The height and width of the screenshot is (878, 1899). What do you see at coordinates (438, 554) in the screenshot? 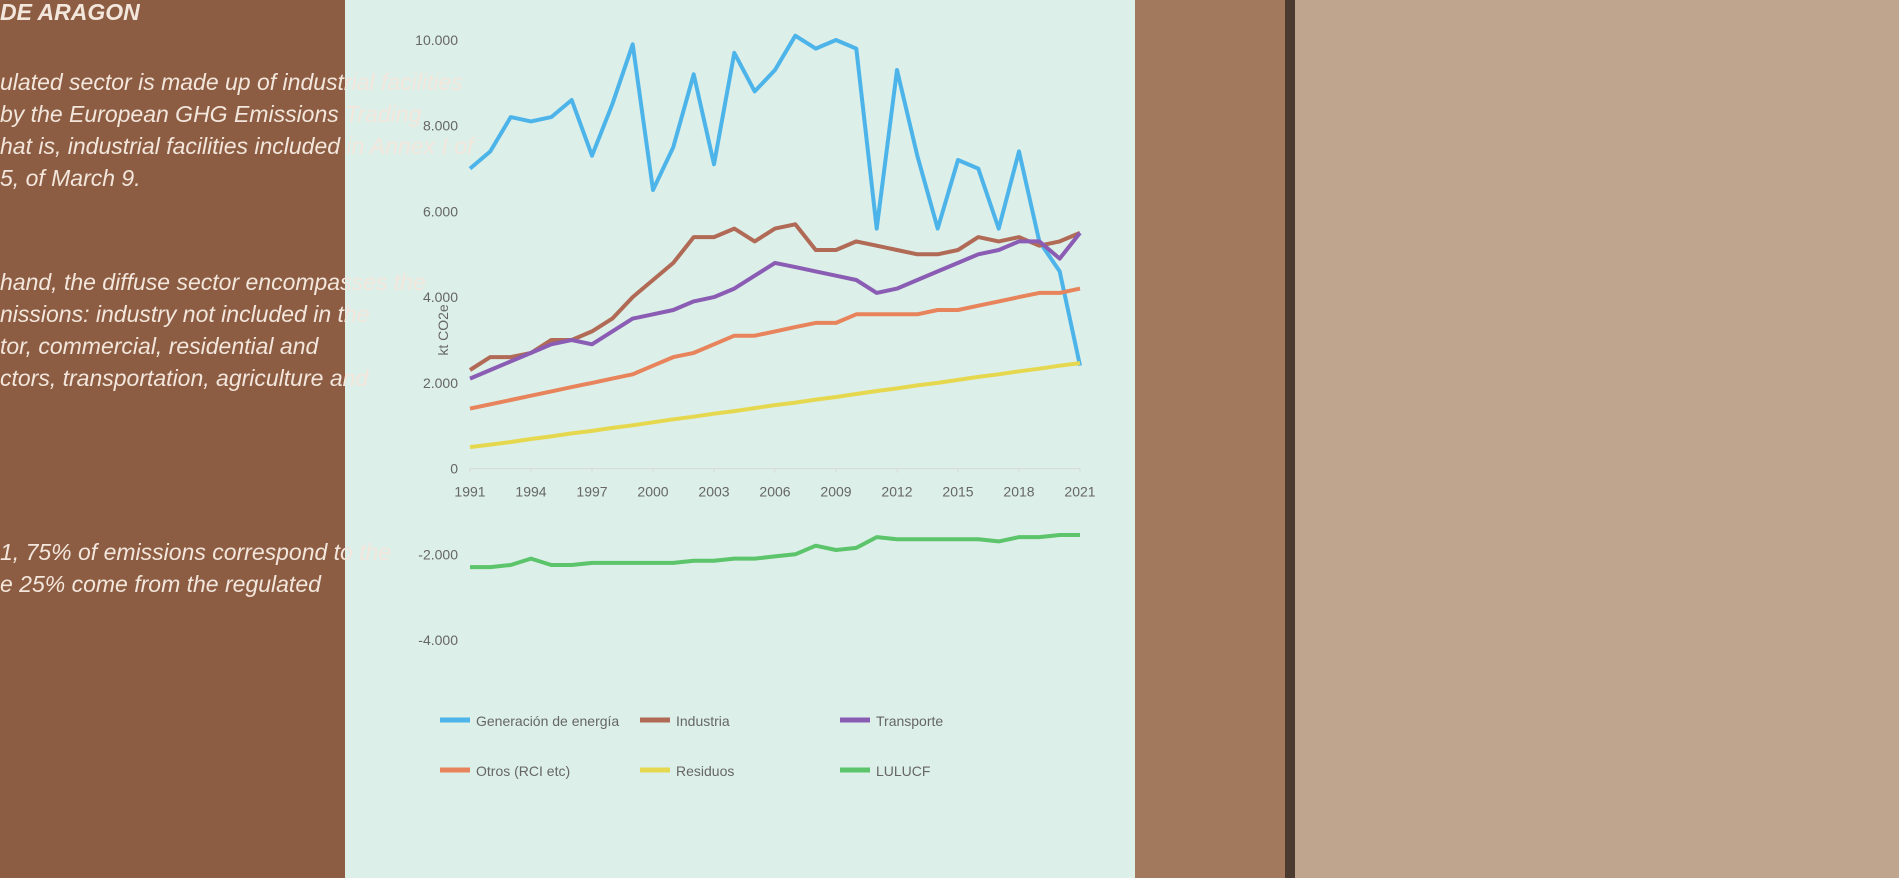
I see `y-tick-label: -2.000` at bounding box center [438, 554].